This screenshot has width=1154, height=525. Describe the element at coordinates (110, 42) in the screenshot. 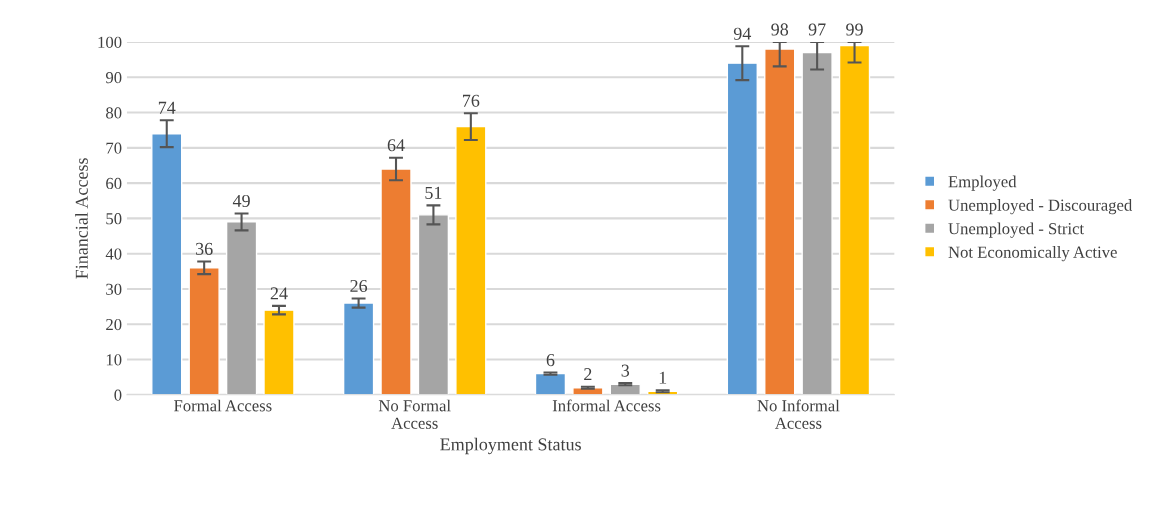

I see `y-tick-label: 100` at that location.